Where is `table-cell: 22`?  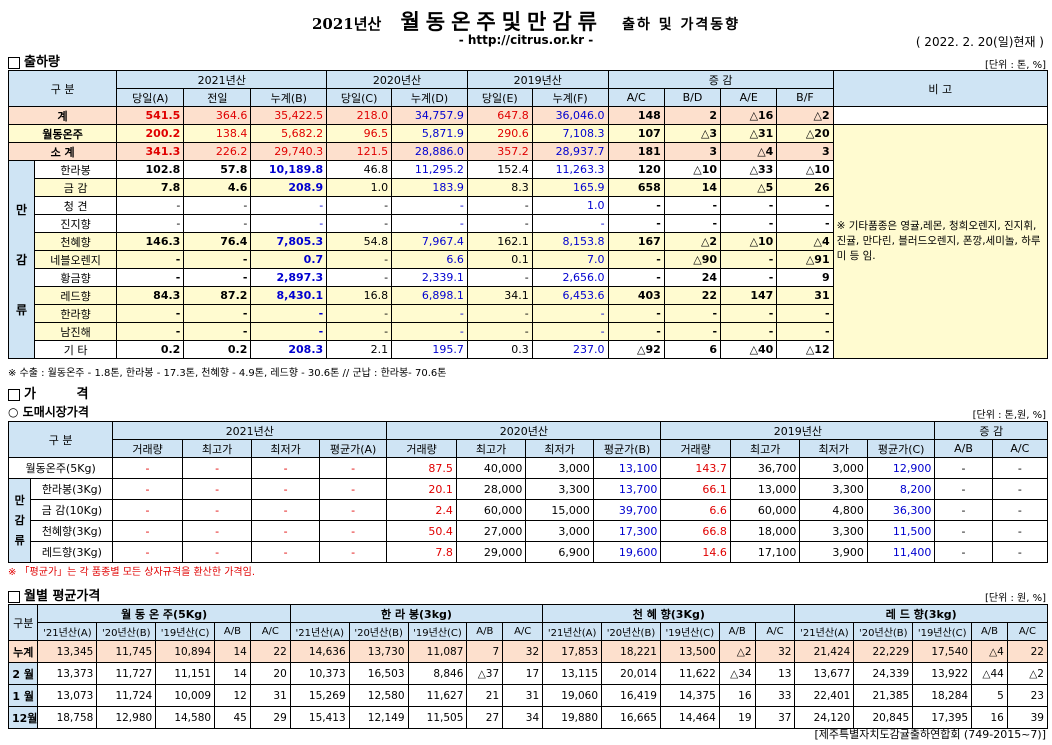 table-cell: 22 is located at coordinates (270, 651).